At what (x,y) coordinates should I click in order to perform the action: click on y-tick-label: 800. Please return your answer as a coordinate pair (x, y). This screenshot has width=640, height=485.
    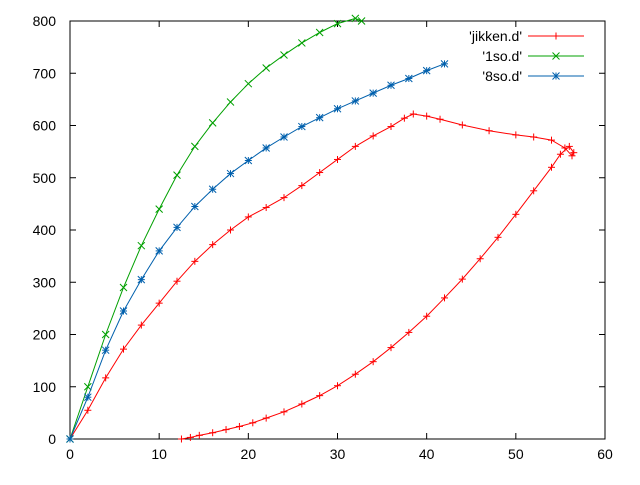
    Looking at the image, I should click on (45, 21).